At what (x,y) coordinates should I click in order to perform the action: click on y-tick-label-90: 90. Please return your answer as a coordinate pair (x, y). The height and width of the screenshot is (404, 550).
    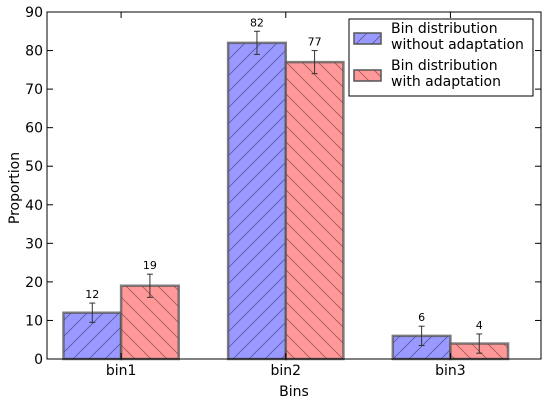
    Looking at the image, I should click on (34, 13).